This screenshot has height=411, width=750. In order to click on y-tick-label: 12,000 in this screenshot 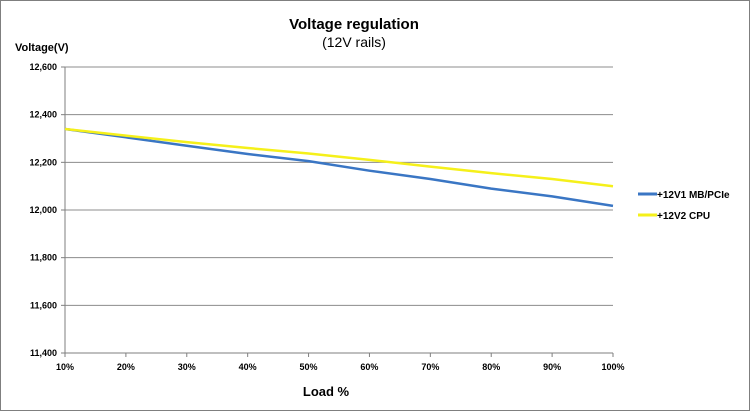, I will do `click(43, 210)`.